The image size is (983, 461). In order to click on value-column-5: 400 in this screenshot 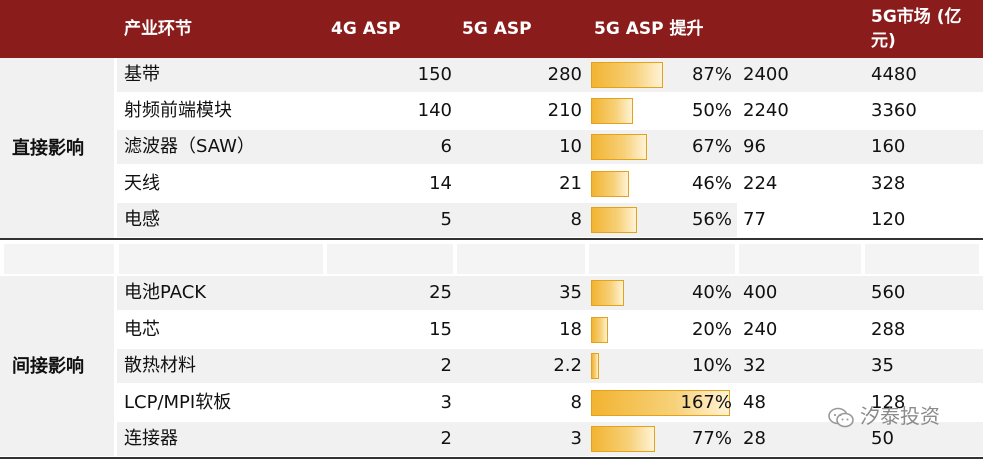, I will do `click(760, 292)`.